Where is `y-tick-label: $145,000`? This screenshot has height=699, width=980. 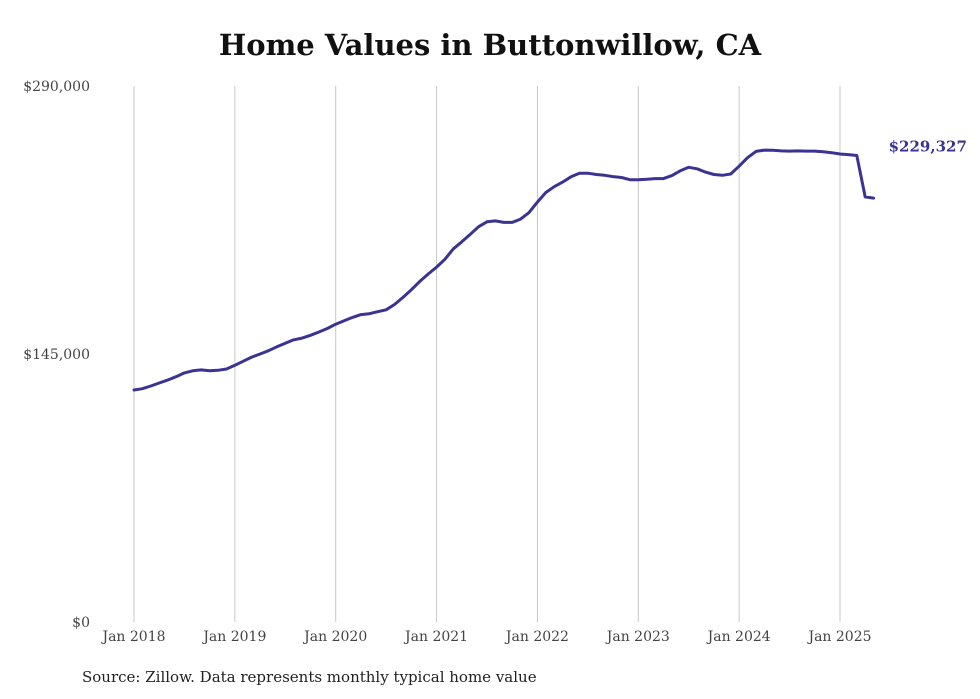
y-tick-label: $145,000 is located at coordinates (56, 355).